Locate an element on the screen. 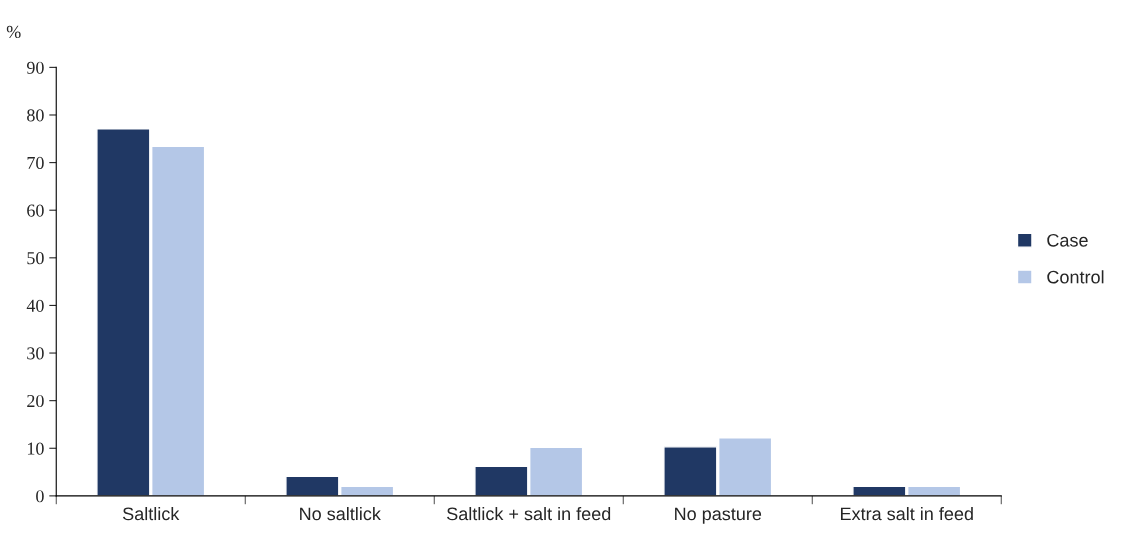  y-tick-label: 10 is located at coordinates (35, 448).